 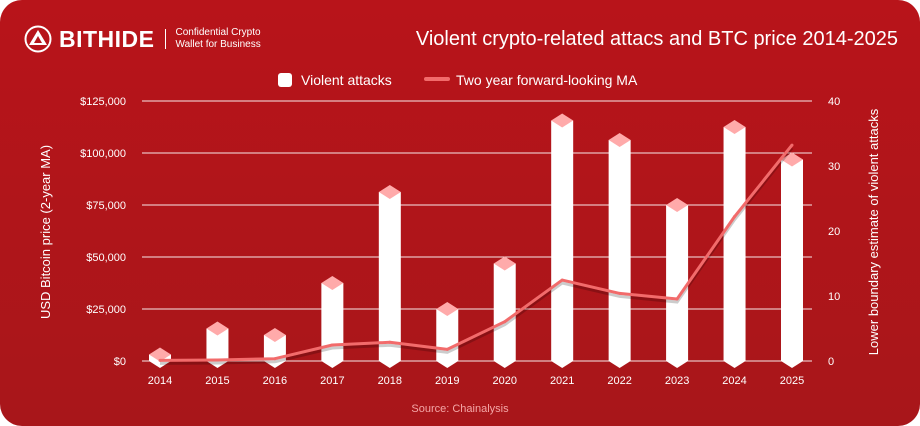 What do you see at coordinates (792, 381) in the screenshot?
I see `x-tick-label: 2025` at bounding box center [792, 381].